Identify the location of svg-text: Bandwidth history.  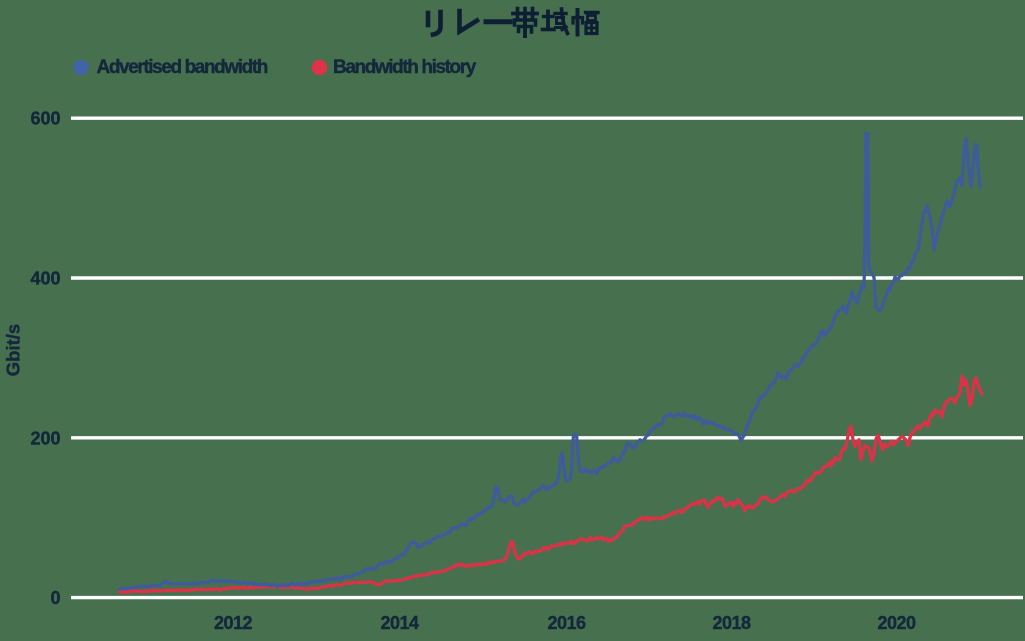
(405, 67).